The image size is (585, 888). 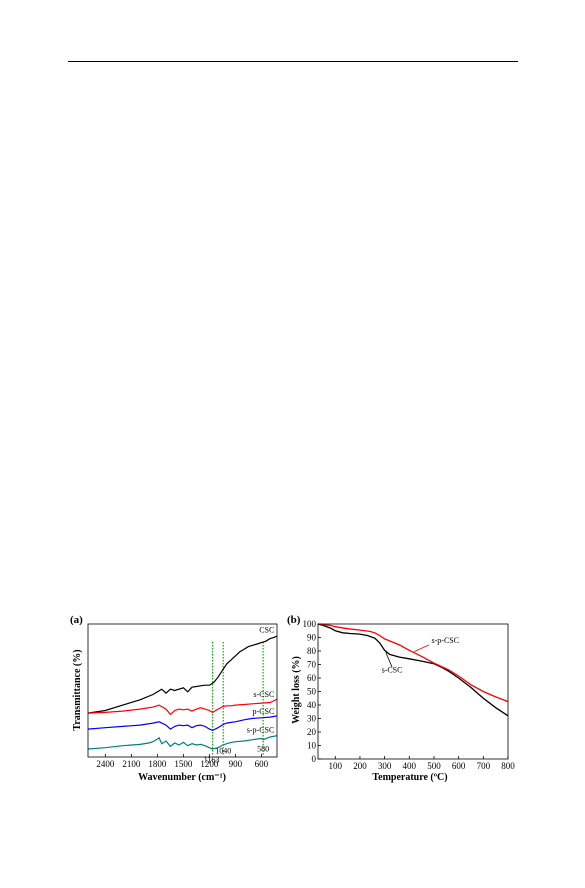 I want to click on y-tick-label: 60, so click(x=312, y=678).